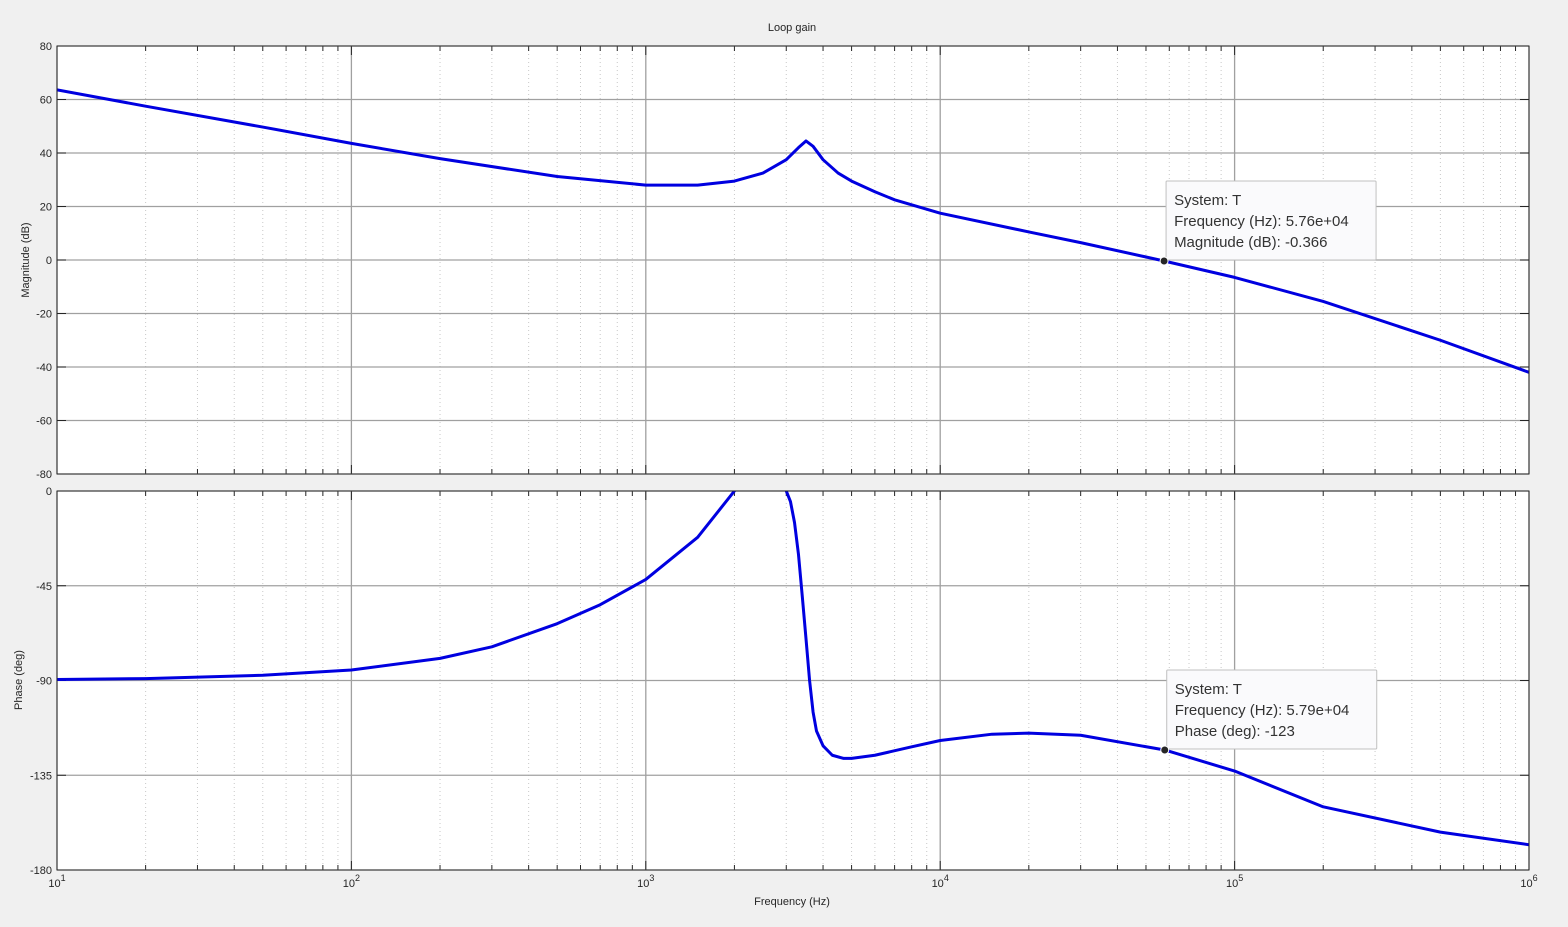  Describe the element at coordinates (49, 261) in the screenshot. I see `magnitude-y-tick-label: 0` at that location.